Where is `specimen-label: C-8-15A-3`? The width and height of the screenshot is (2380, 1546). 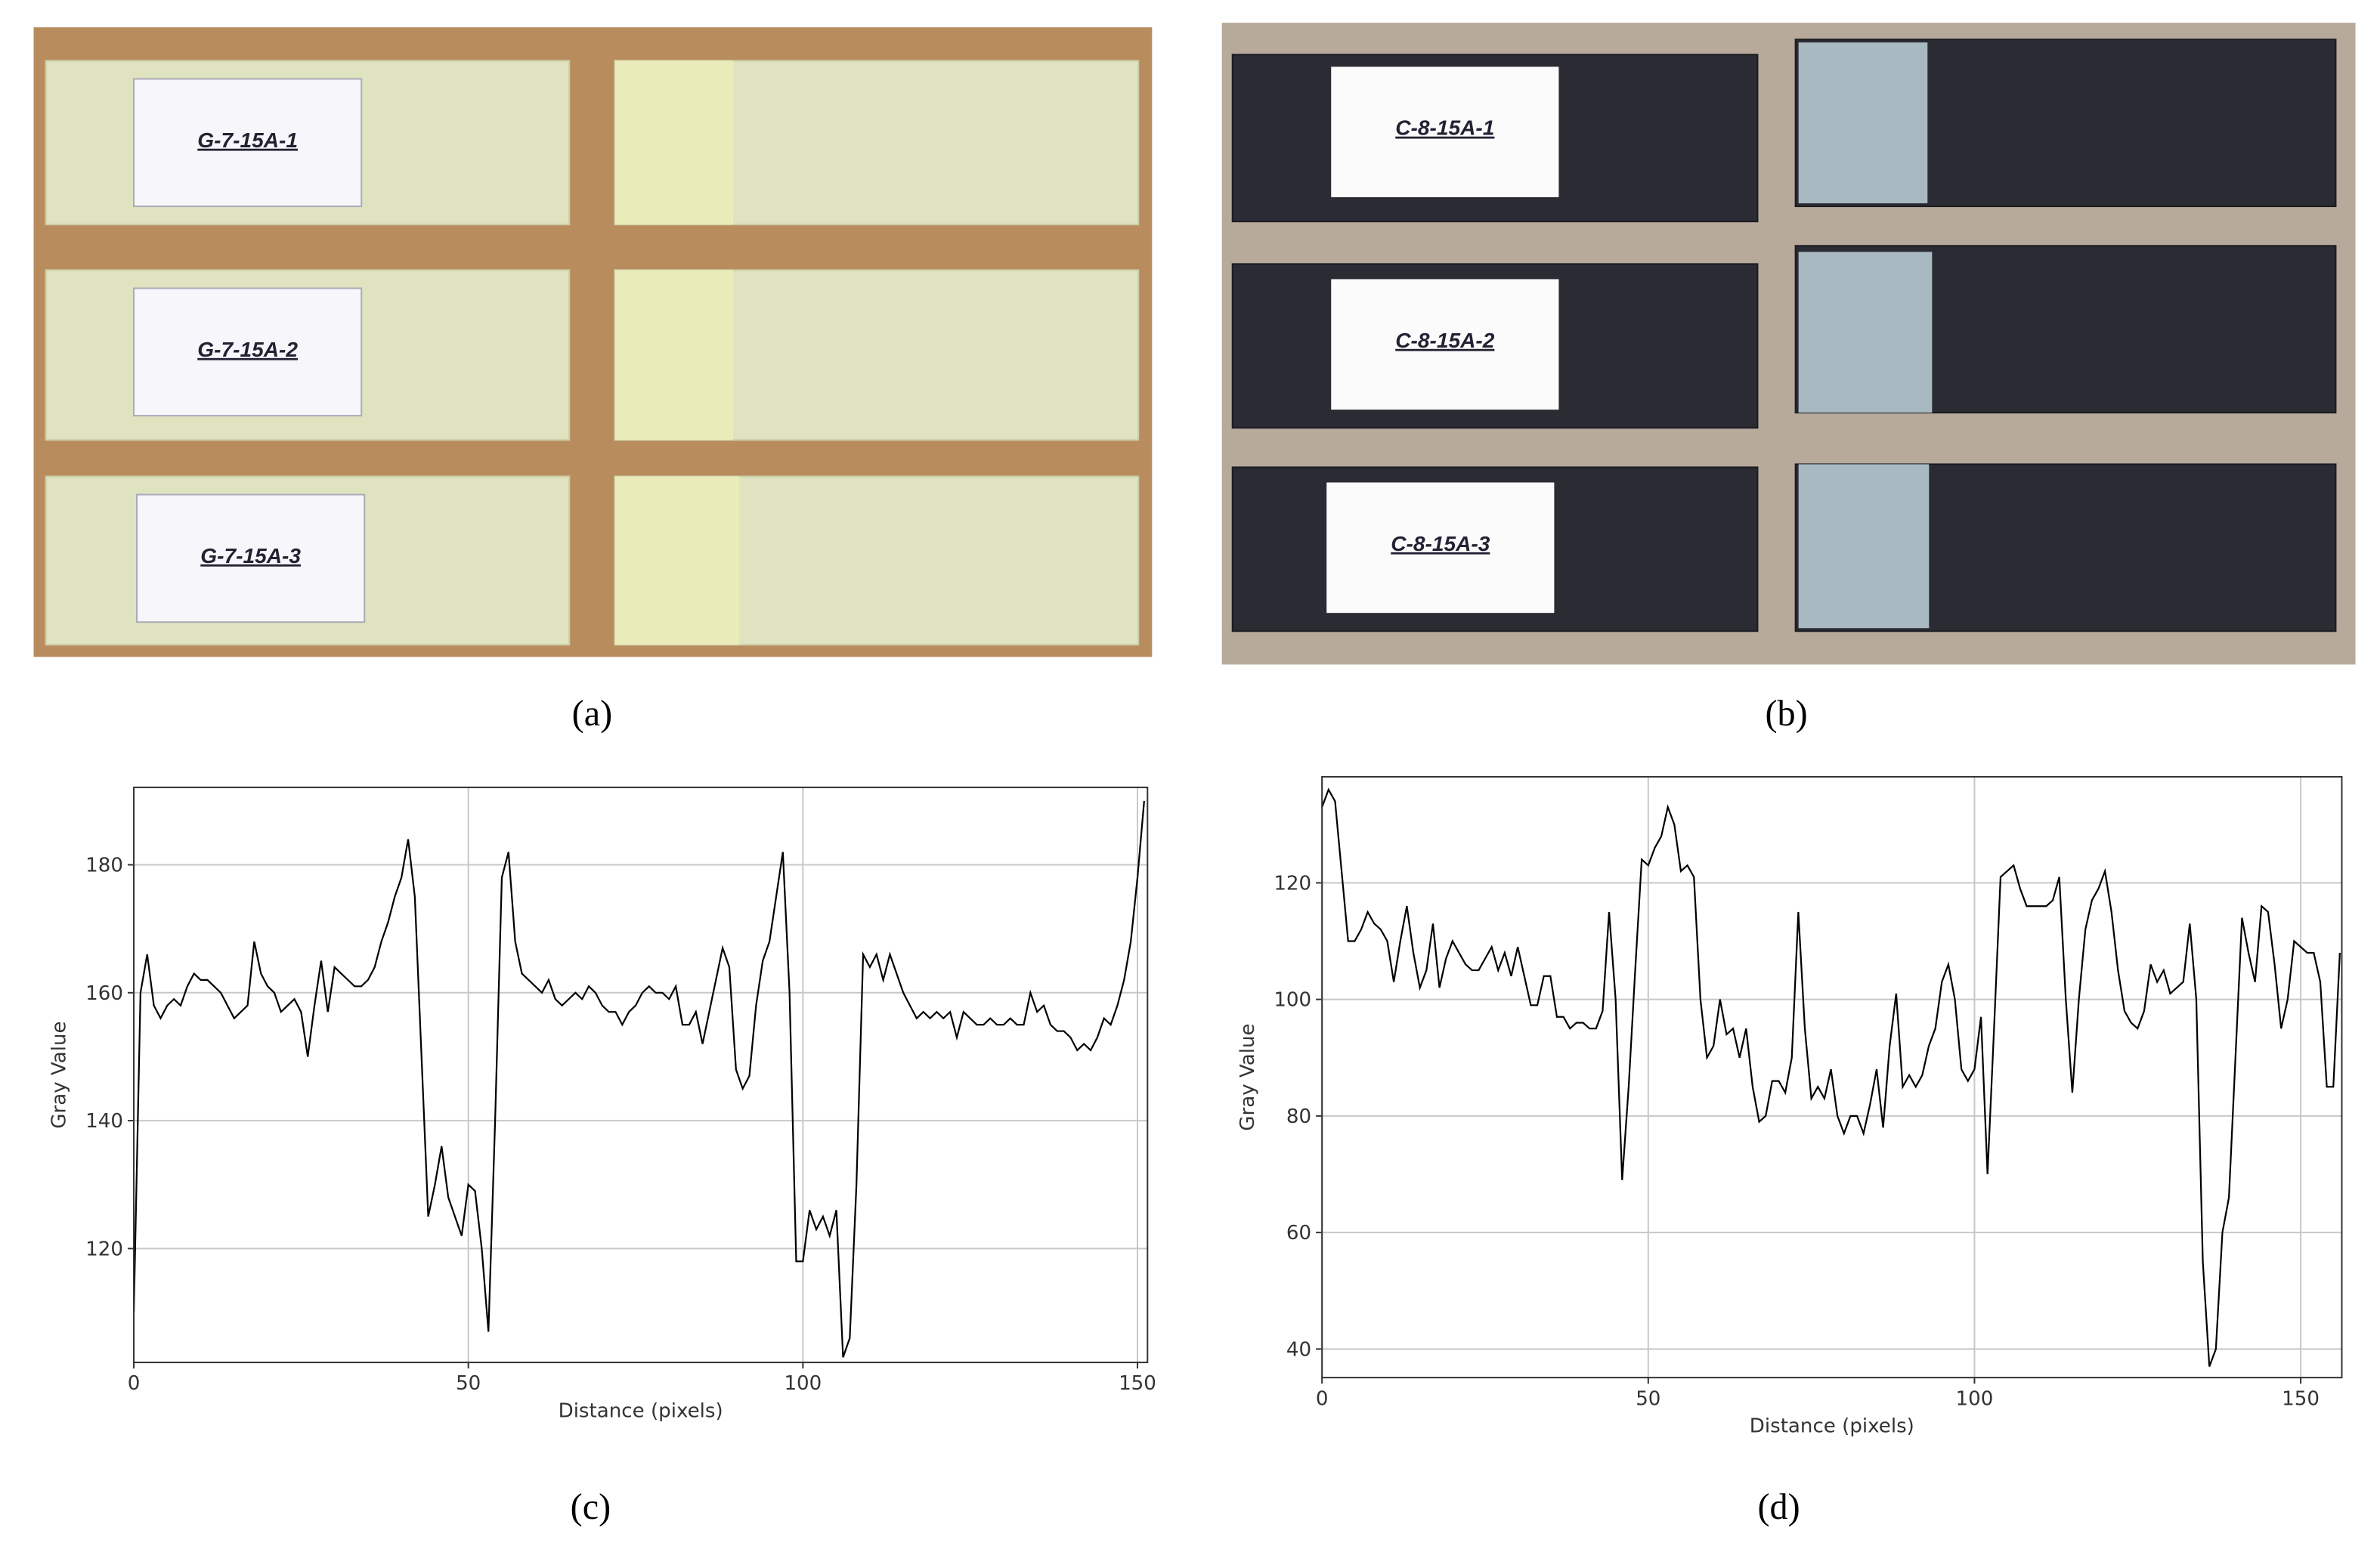
specimen-label: C-8-15A-3 is located at coordinates (1440, 543).